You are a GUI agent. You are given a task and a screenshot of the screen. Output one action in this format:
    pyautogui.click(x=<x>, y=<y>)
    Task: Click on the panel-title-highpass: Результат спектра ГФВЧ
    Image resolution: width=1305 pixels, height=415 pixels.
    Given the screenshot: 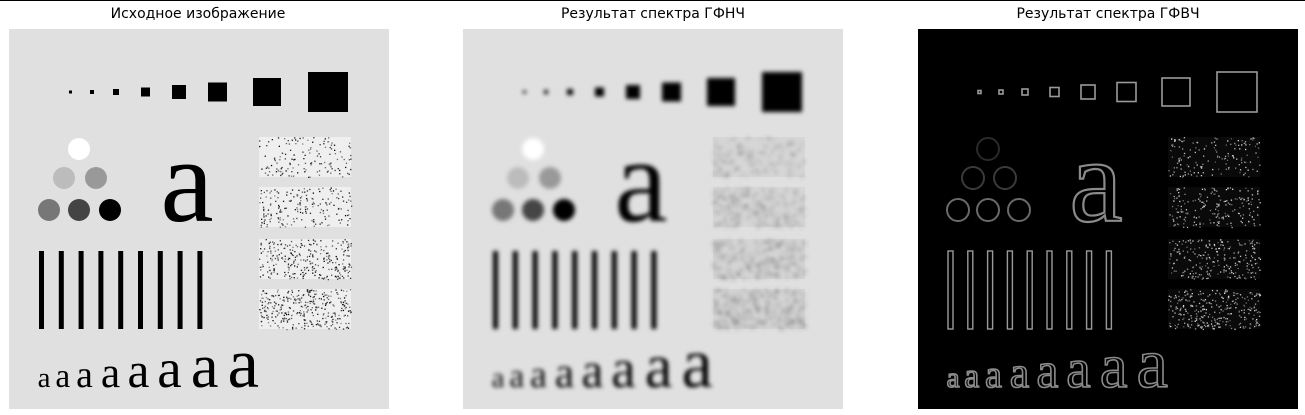 What is the action you would take?
    pyautogui.click(x=1108, y=14)
    